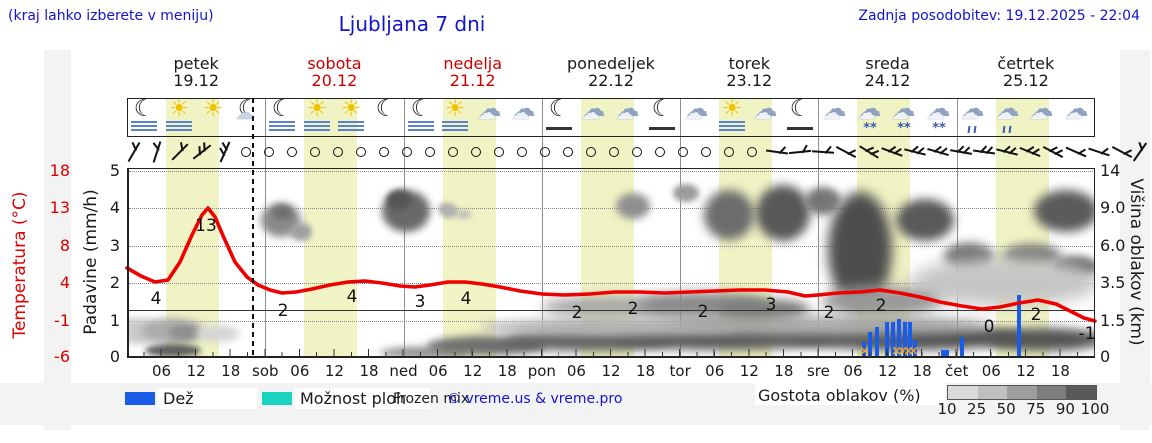  Describe the element at coordinates (351, 109) in the screenshot. I see `icon-back-glyph: ☀` at that location.